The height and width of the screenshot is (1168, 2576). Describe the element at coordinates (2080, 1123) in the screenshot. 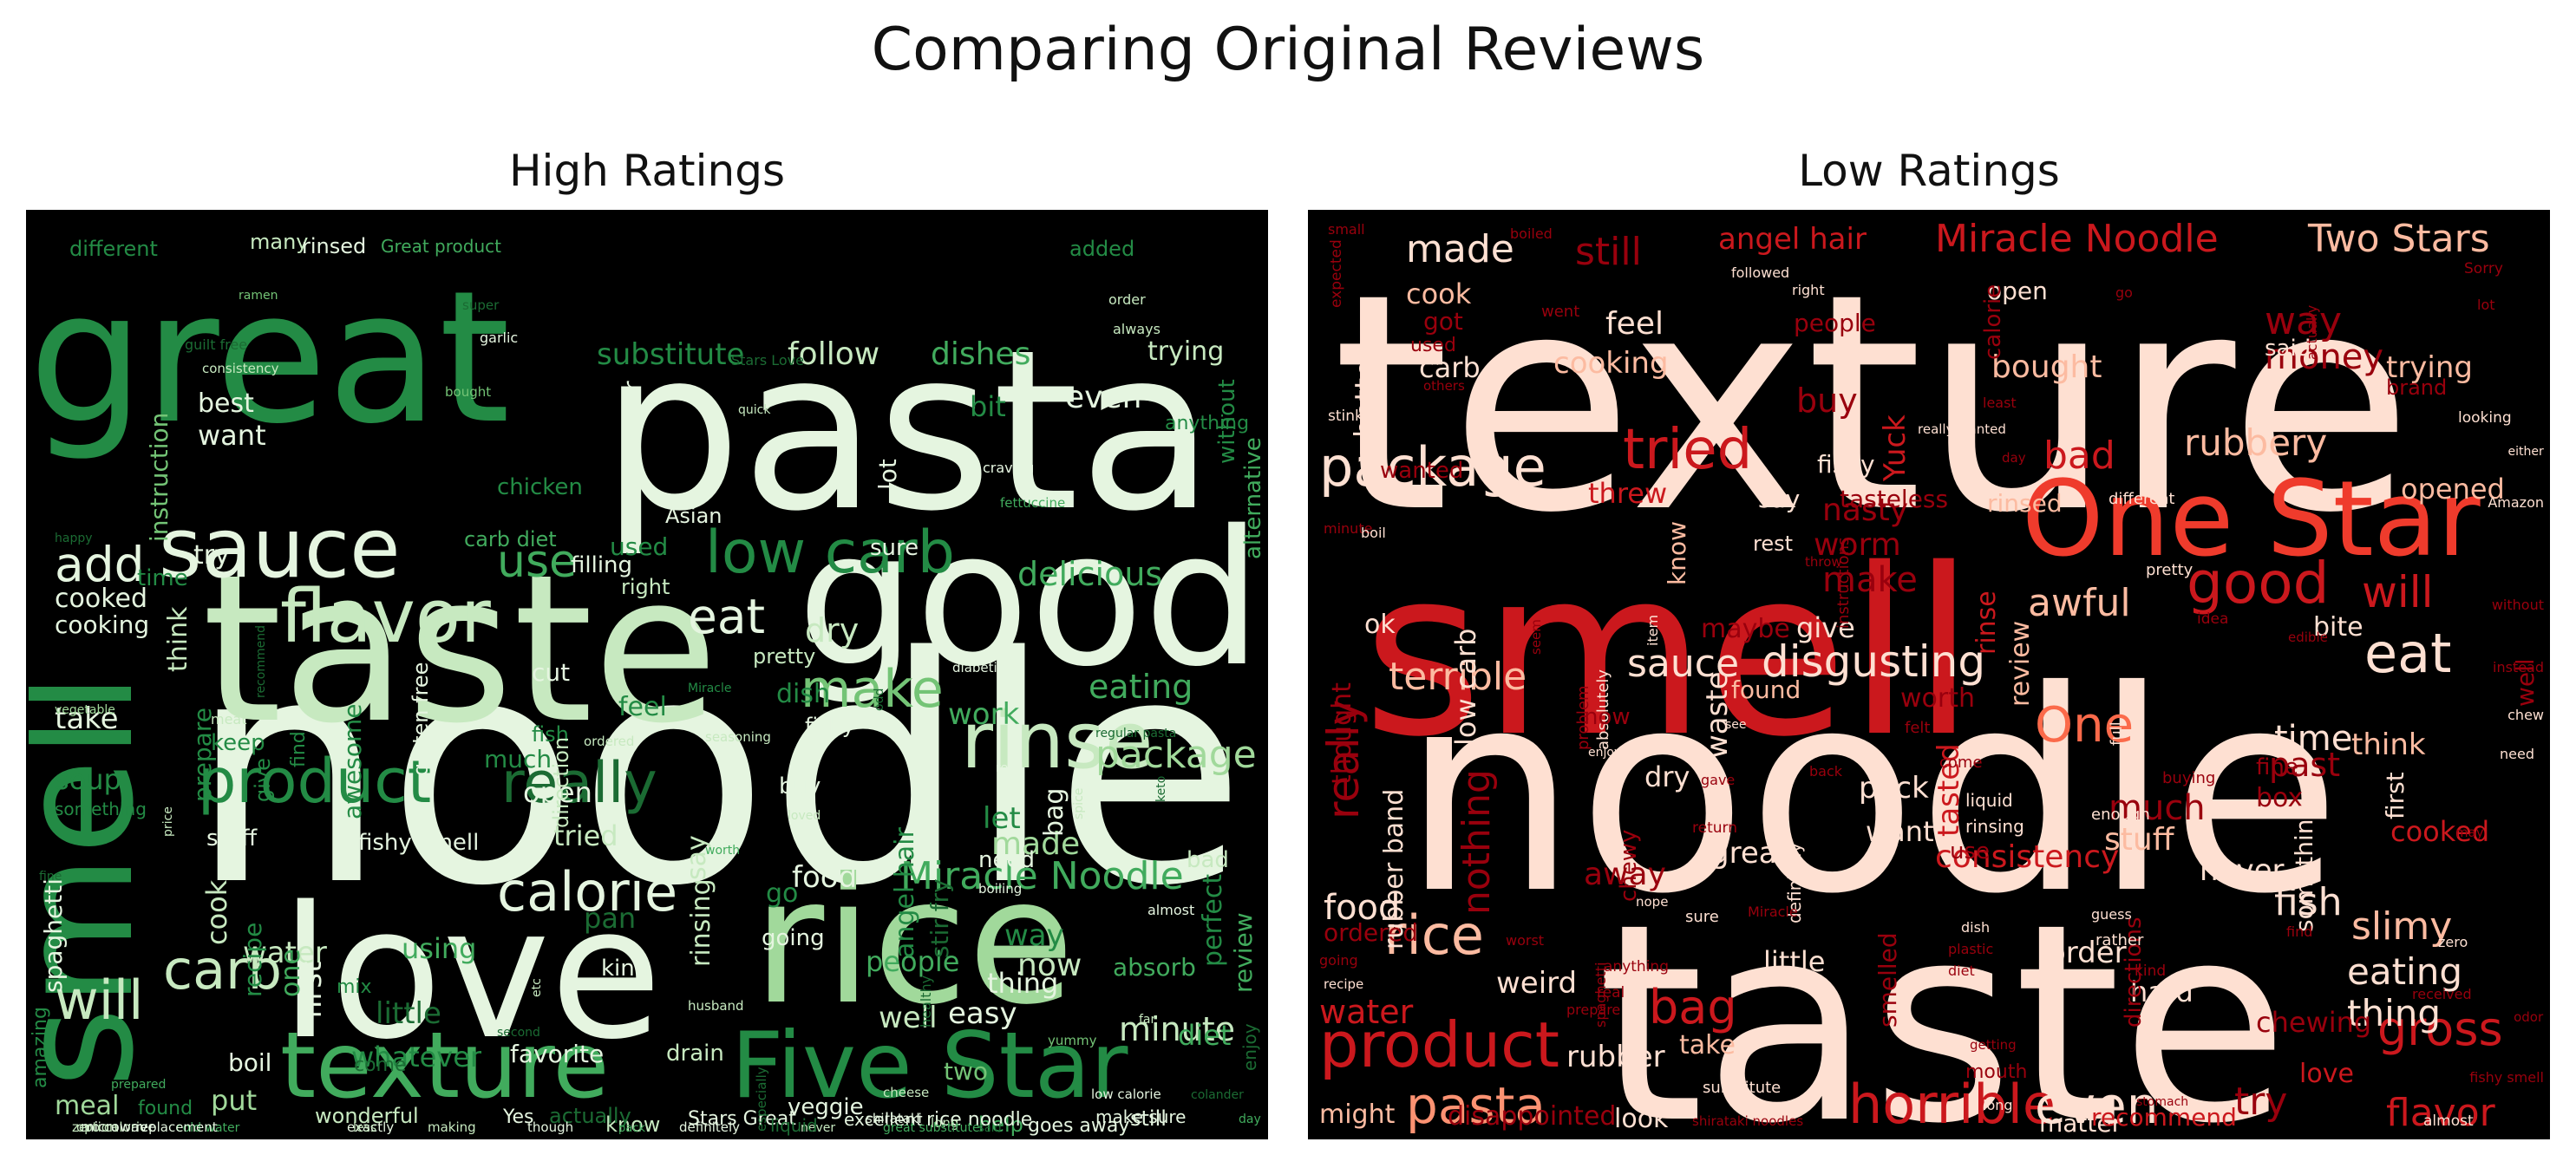

I see `word-matter: matter` at that location.